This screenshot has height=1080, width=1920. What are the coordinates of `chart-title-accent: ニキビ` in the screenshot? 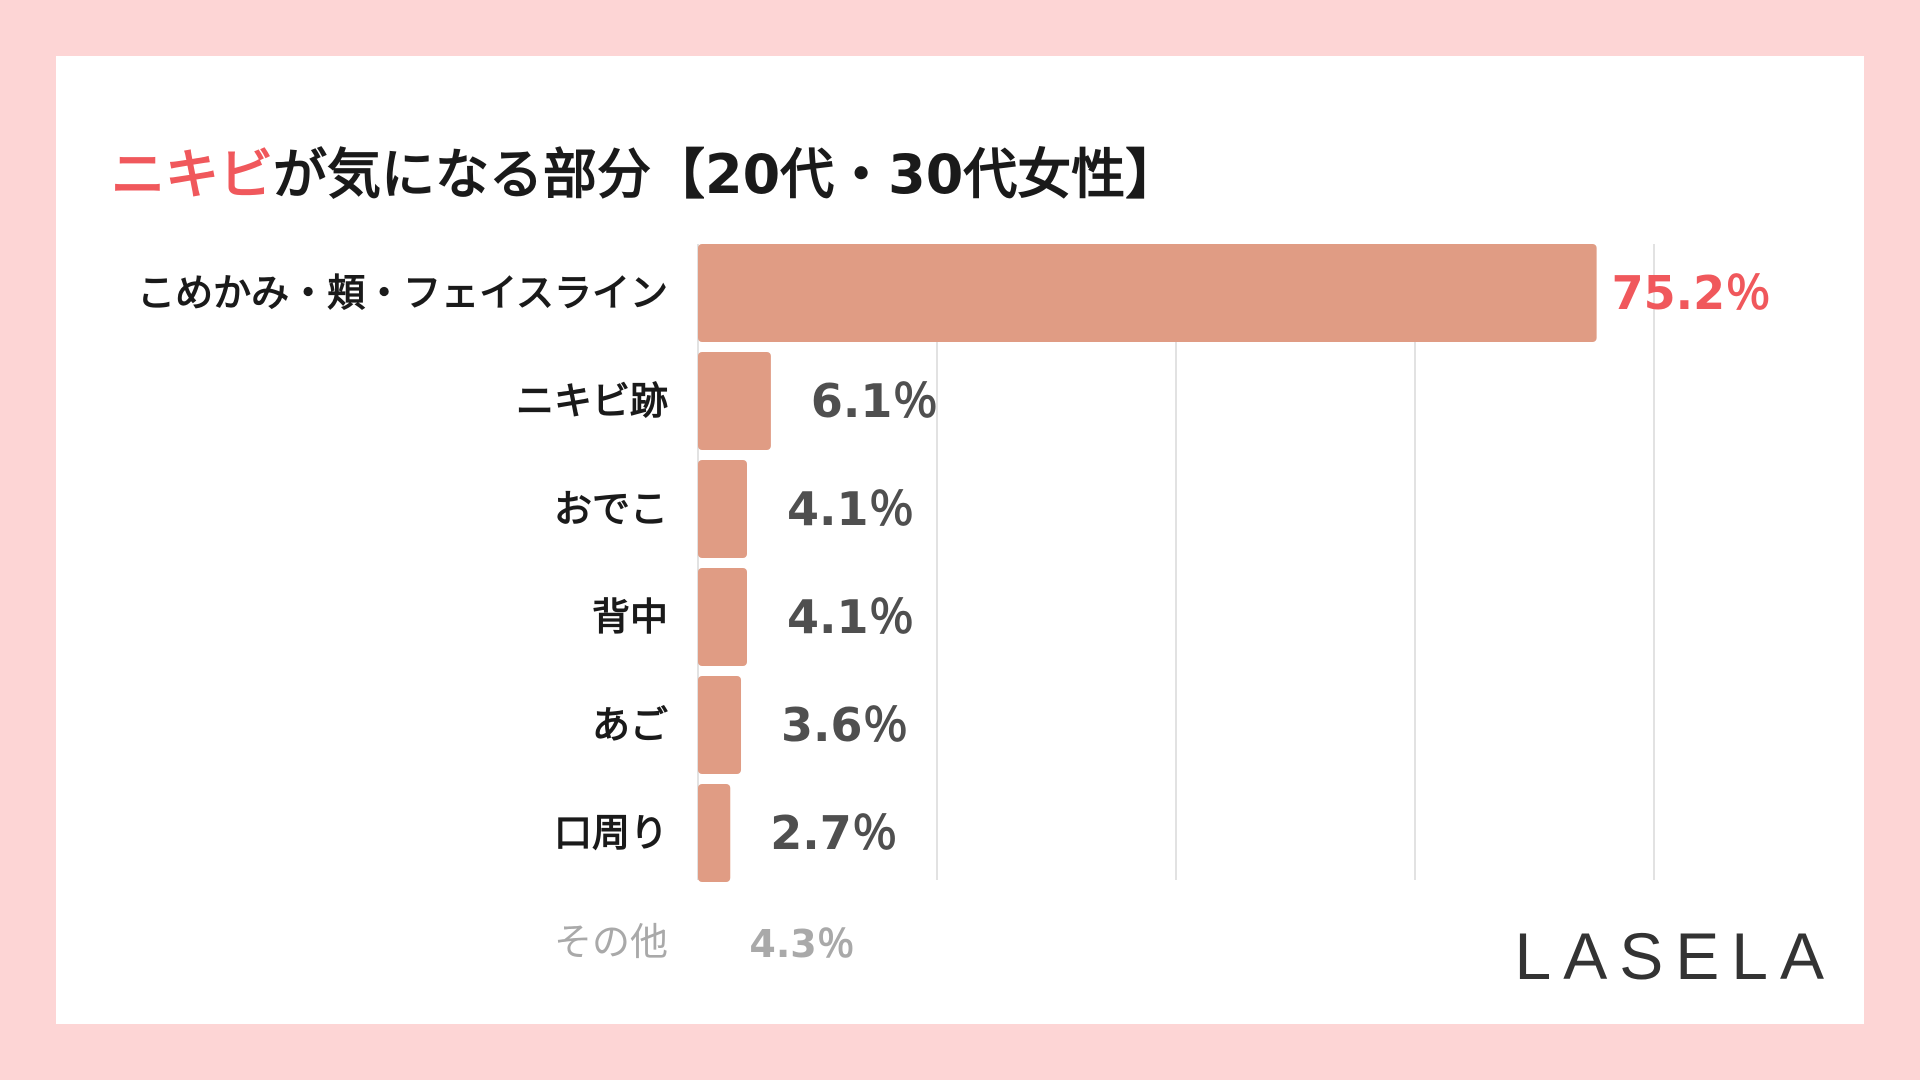 It's located at (192, 174).